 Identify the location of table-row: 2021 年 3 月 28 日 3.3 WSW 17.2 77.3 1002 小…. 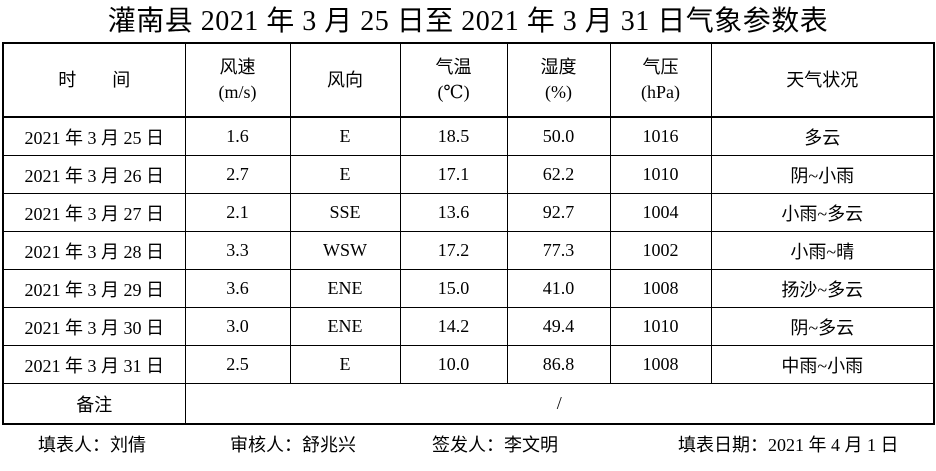
(468, 250).